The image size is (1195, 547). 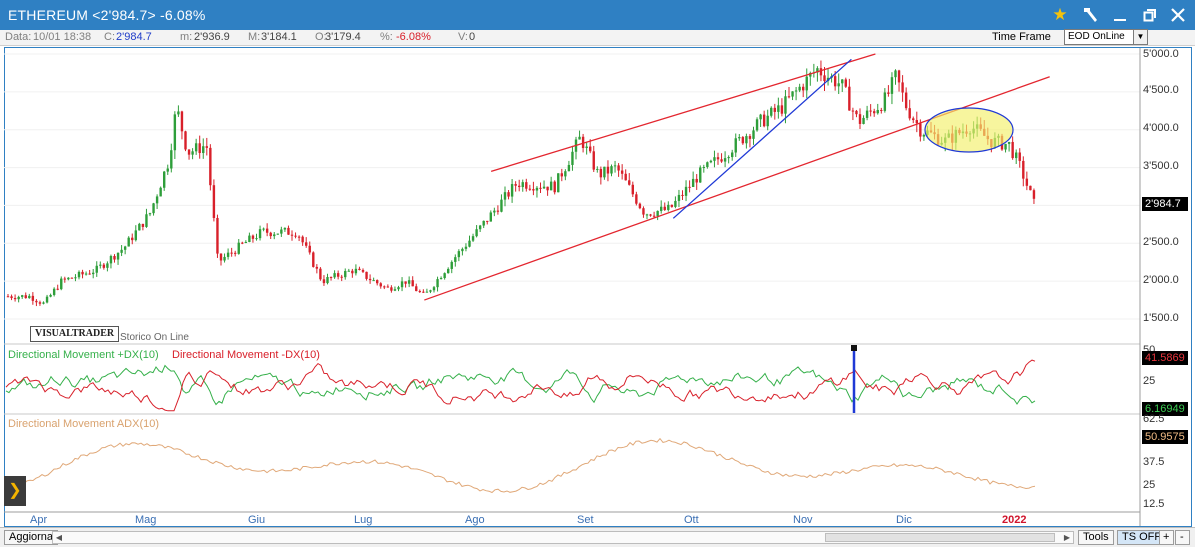 I want to click on year-label: 2022, so click(x=1014, y=520).